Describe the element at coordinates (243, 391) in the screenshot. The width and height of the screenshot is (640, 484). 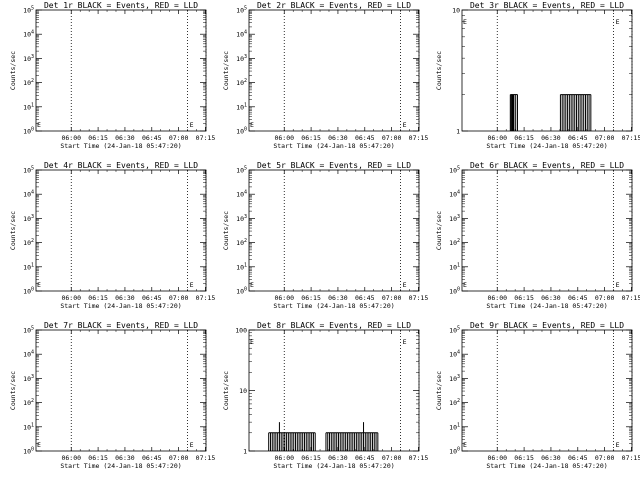
I see `y-tick-label: 10` at that location.